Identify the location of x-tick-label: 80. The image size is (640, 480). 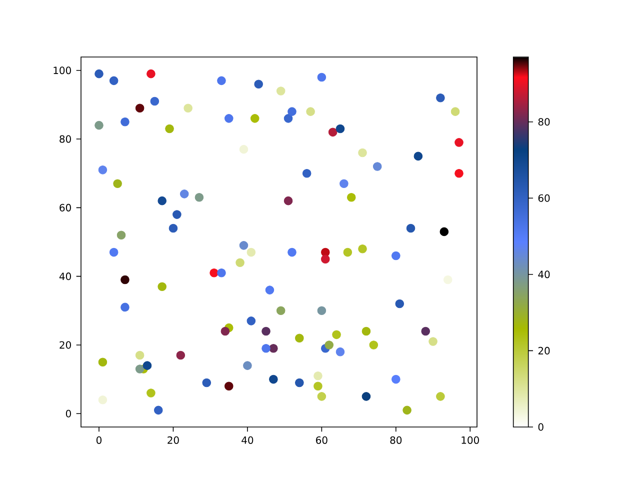
(396, 440).